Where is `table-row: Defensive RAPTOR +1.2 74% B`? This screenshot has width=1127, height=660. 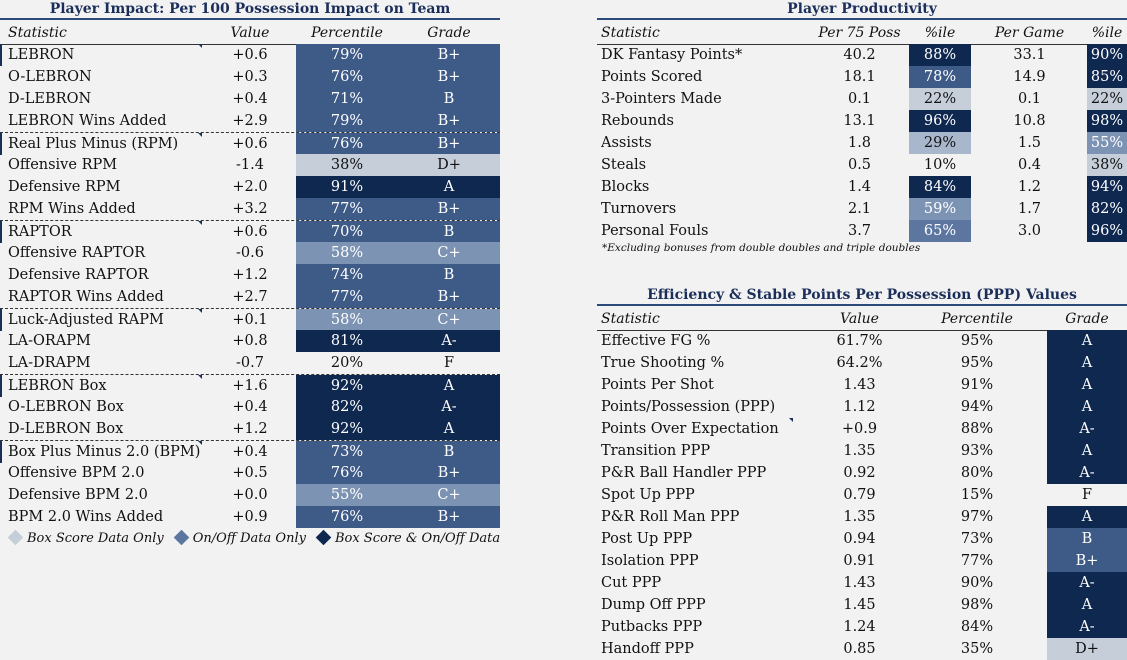 table-row: Defensive RAPTOR +1.2 74% B is located at coordinates (250, 275).